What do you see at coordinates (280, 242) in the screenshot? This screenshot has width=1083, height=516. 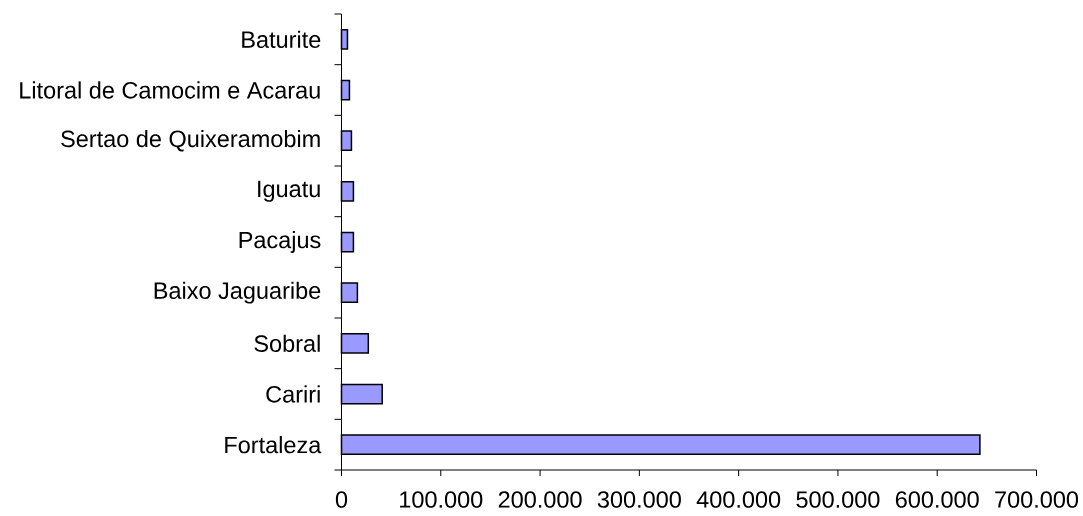 I see `y-tick-label: Pacajus` at bounding box center [280, 242].